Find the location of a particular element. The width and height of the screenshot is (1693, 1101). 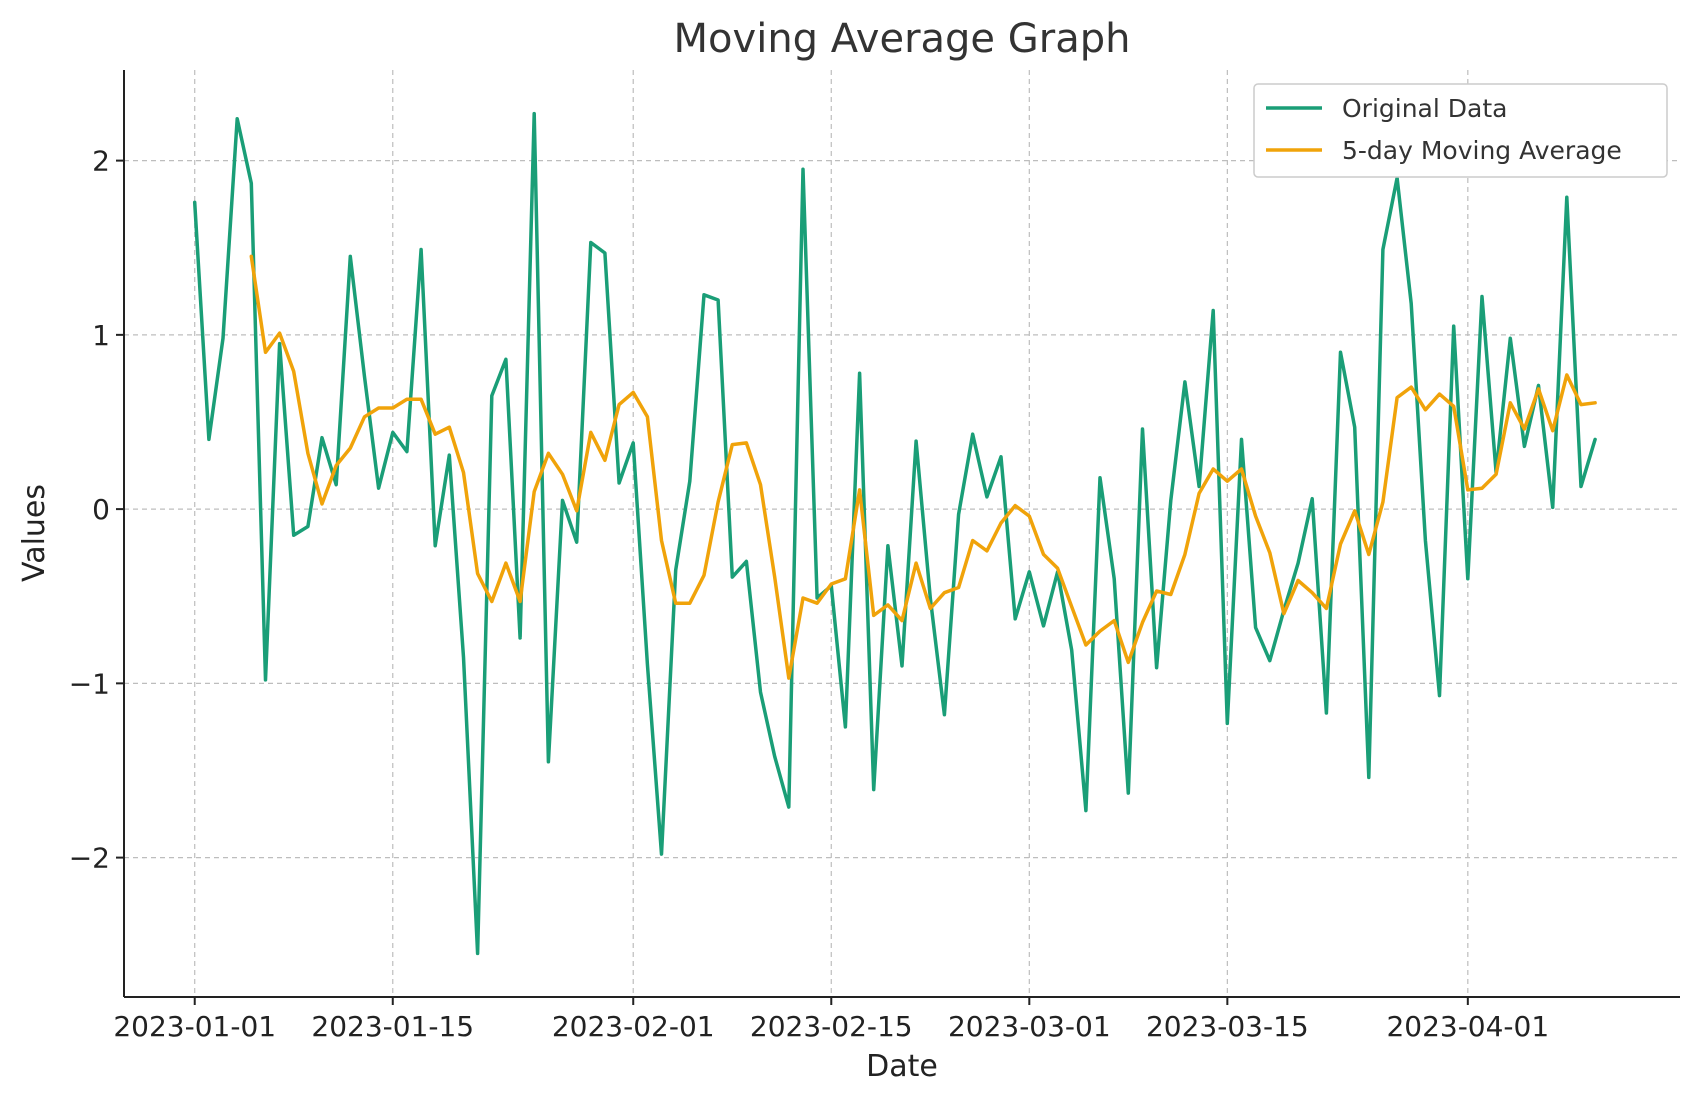

x-tick-label: 2023-02-15 is located at coordinates (831, 1026).